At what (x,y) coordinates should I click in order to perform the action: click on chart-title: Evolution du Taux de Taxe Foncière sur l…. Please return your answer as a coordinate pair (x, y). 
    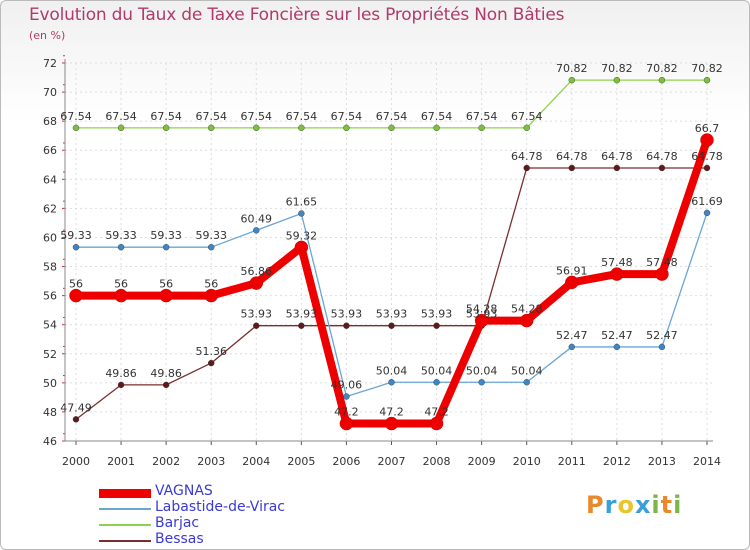
    Looking at the image, I should click on (297, 15).